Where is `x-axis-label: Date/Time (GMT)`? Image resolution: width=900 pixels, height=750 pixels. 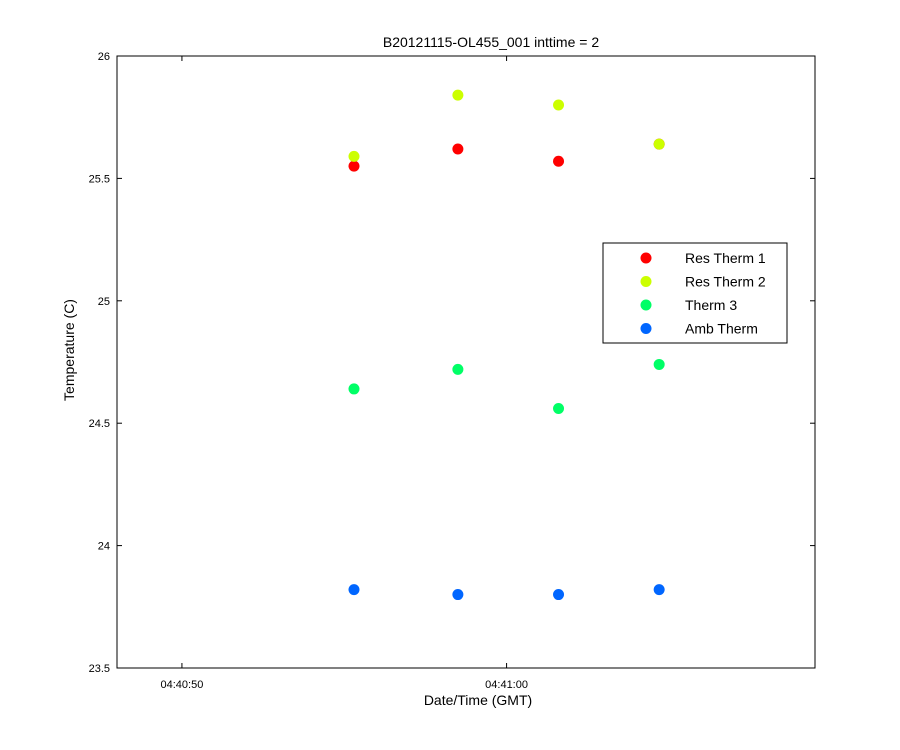 x-axis-label: Date/Time (GMT) is located at coordinates (478, 700).